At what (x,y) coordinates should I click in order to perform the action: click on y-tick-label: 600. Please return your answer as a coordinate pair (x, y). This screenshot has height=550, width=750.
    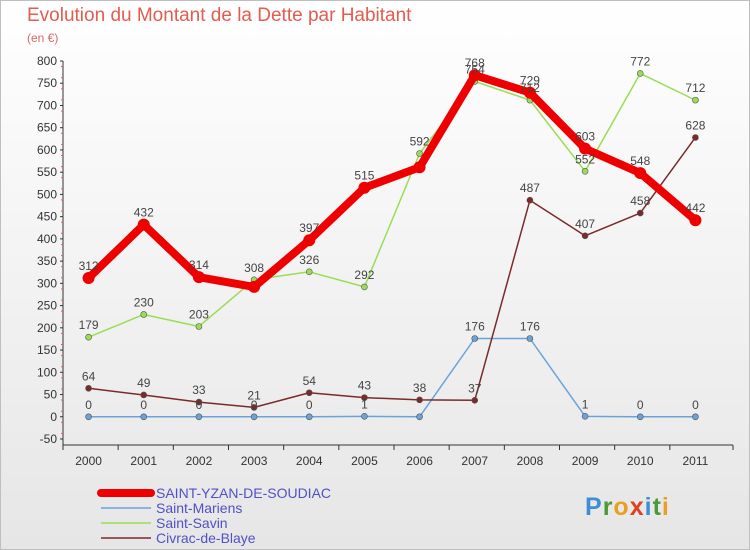
    Looking at the image, I should click on (47, 150).